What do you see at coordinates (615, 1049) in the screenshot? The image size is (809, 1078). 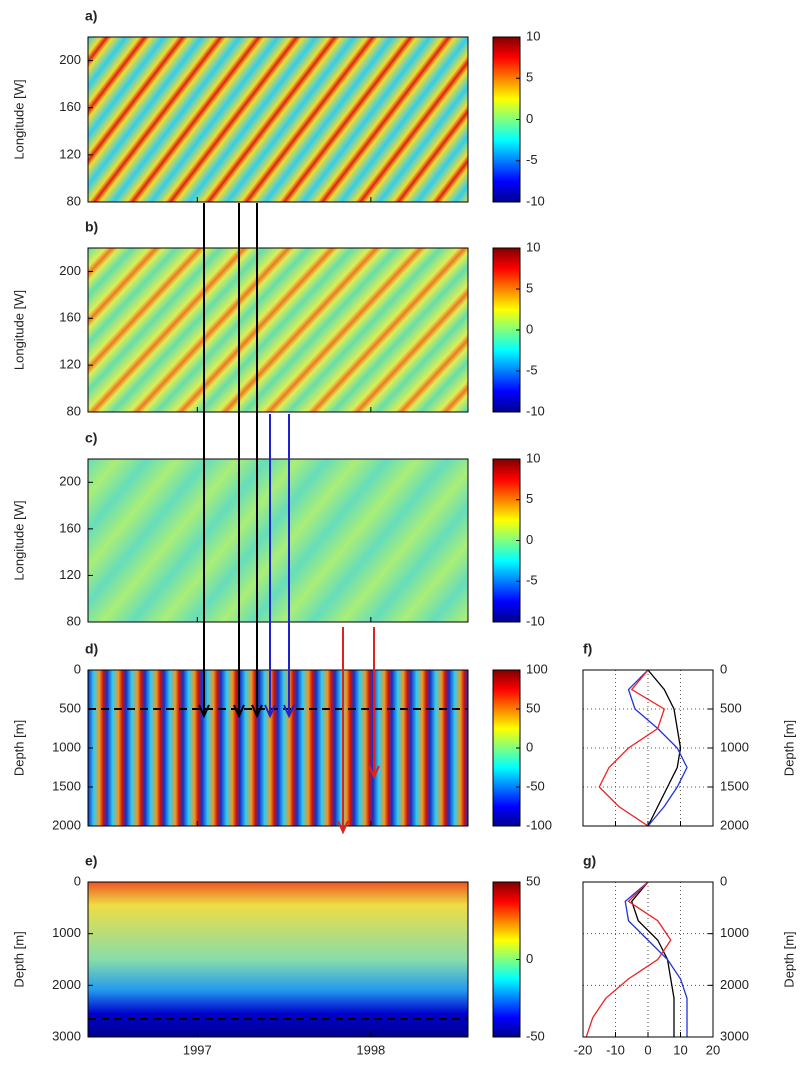 I see `x-tick-label: -10` at bounding box center [615, 1049].